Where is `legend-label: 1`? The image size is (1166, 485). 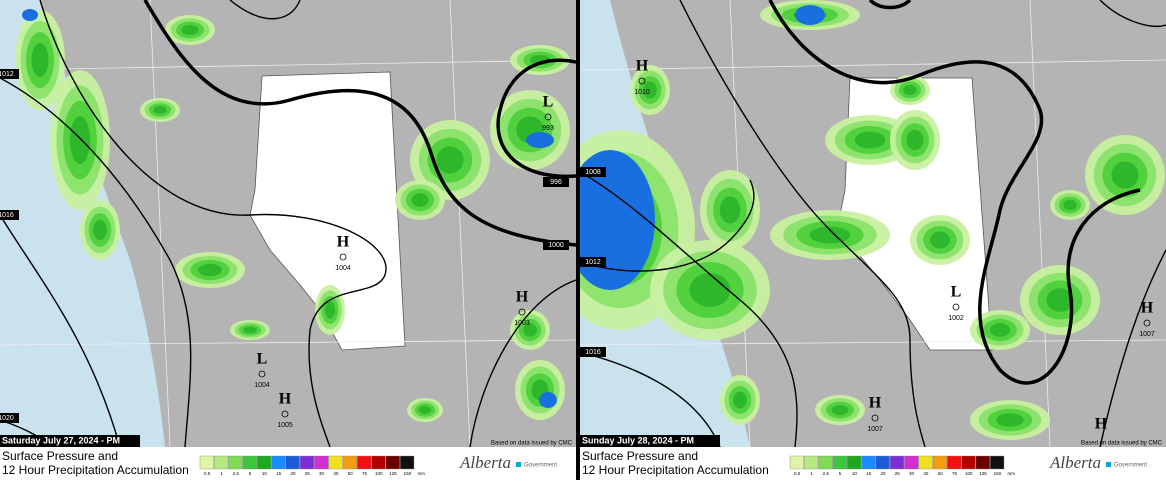
legend-label: 1 is located at coordinates (811, 473).